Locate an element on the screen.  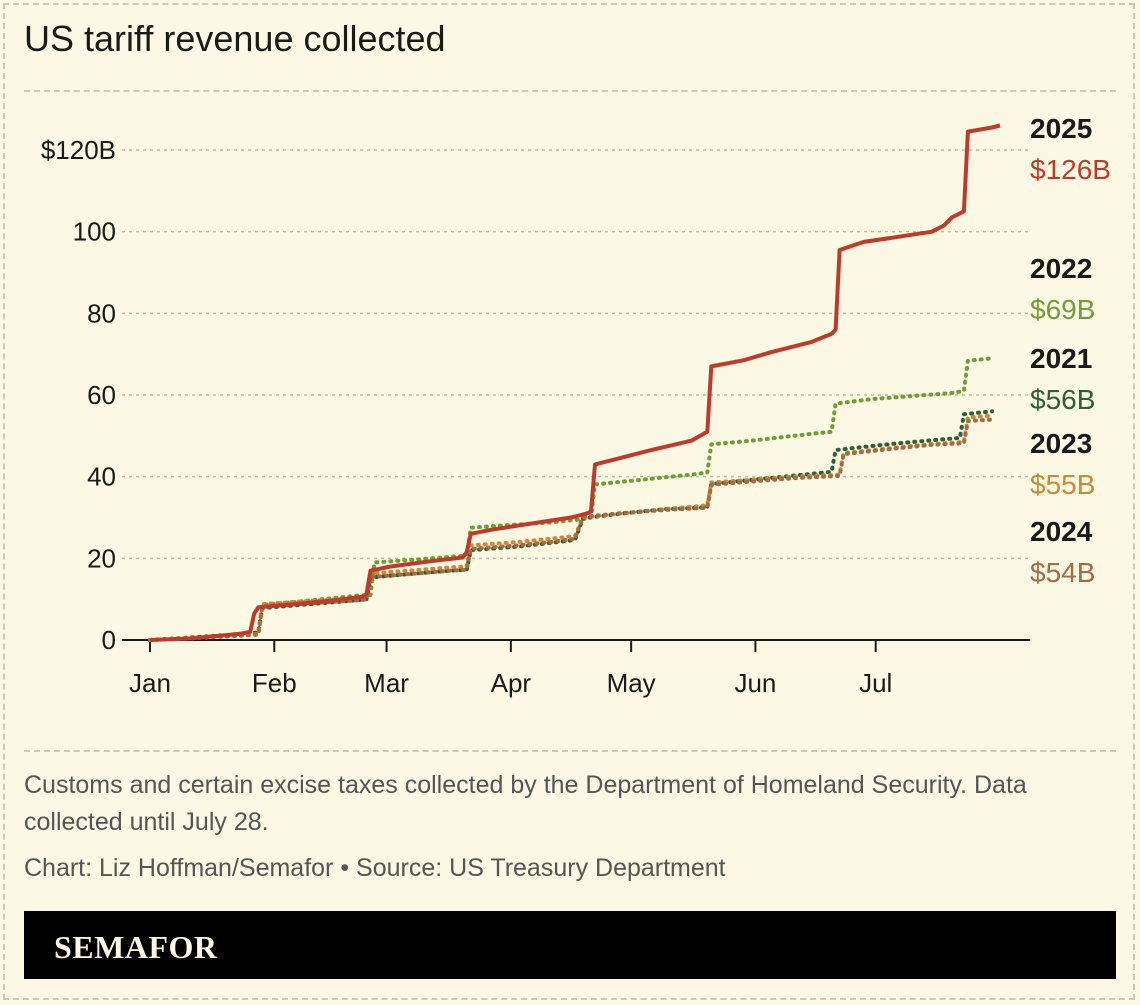
series-label-value-2022: $69B is located at coordinates (1062, 309).